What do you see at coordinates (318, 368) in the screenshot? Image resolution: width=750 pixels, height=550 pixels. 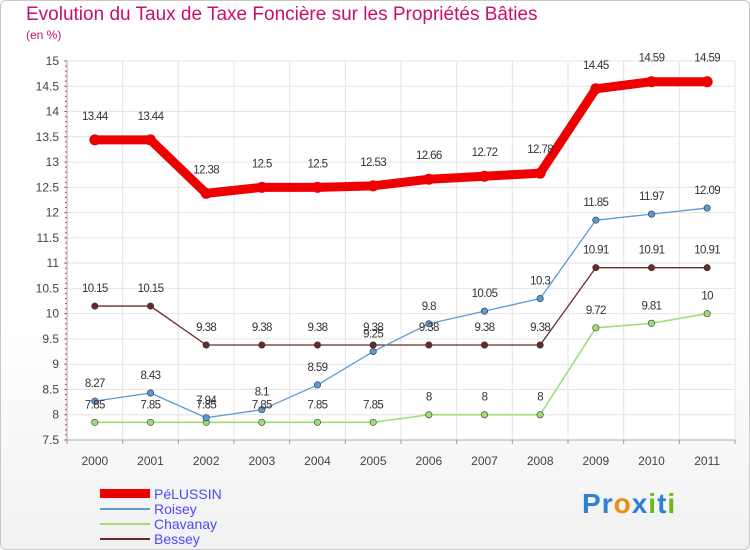 I see `data-label-roisey: 8.59` at bounding box center [318, 368].